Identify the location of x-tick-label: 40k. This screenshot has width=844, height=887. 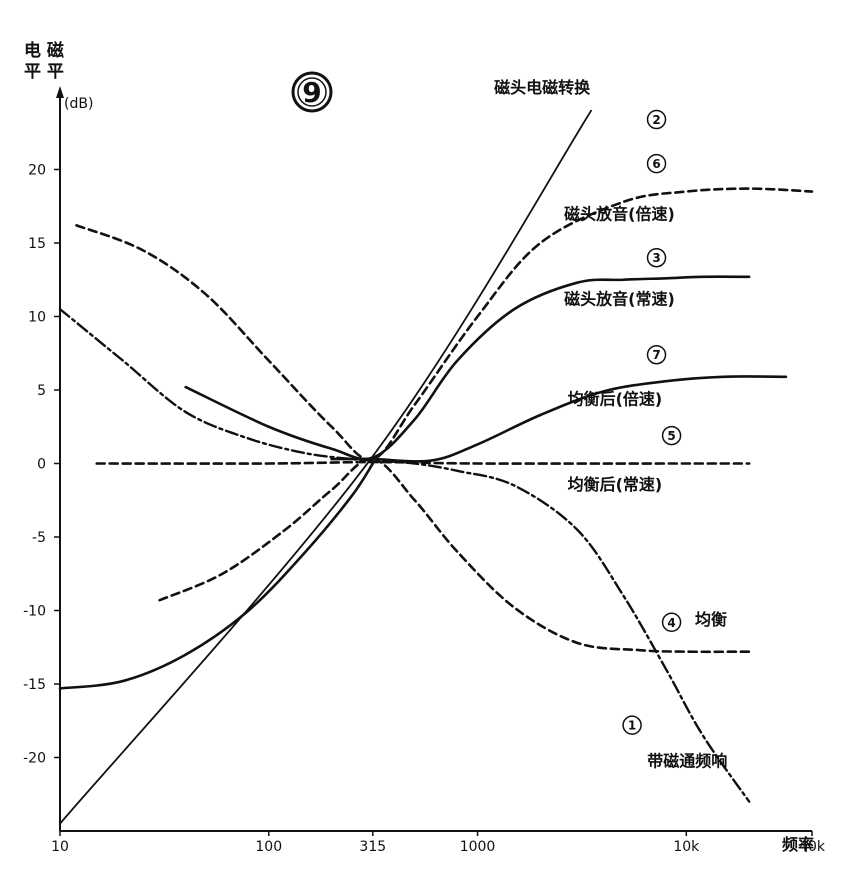
(812, 847).